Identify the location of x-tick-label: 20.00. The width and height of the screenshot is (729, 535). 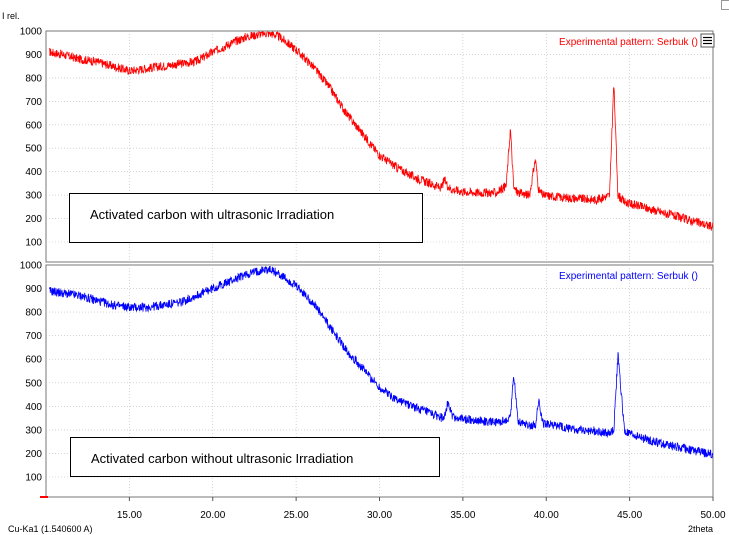
(212, 515).